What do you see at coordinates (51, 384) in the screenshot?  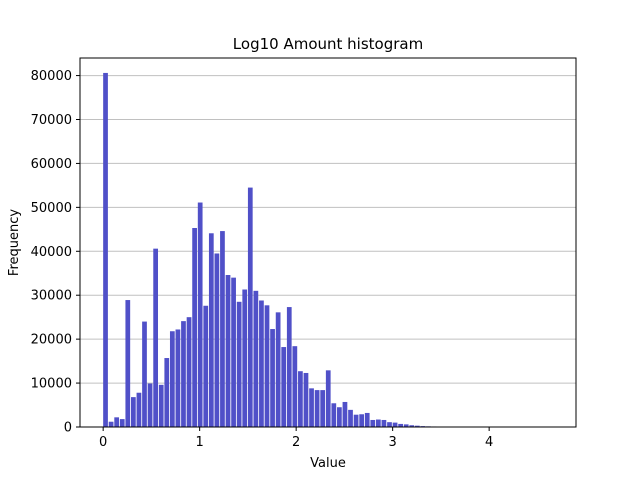 I see `y-tick-label: 10000` at bounding box center [51, 384].